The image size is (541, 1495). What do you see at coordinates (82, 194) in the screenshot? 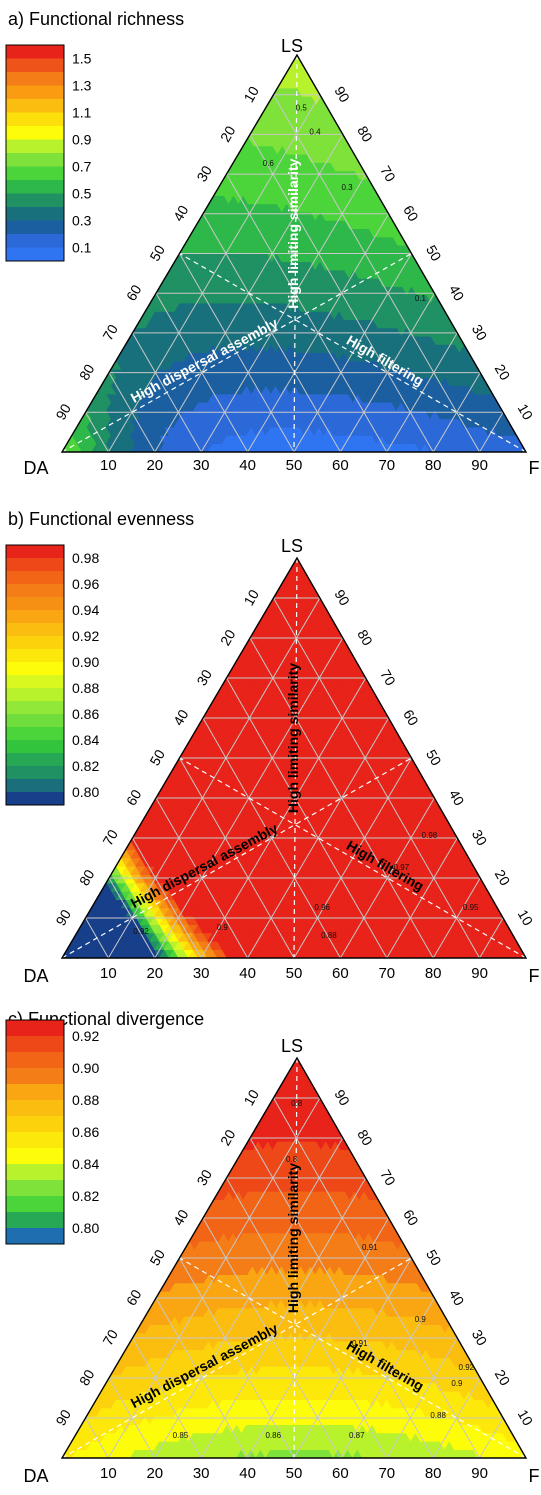
I see `legend-label: 0.5` at bounding box center [82, 194].